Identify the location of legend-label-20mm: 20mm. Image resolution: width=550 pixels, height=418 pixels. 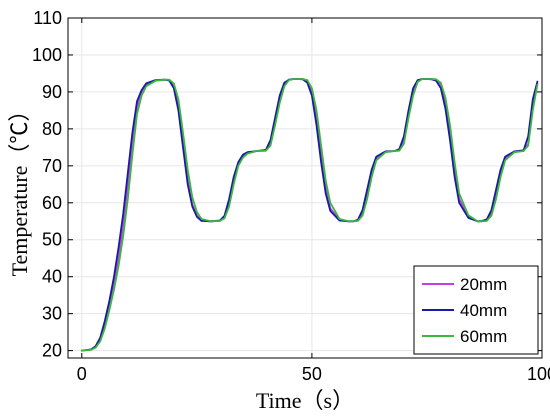
(483, 284).